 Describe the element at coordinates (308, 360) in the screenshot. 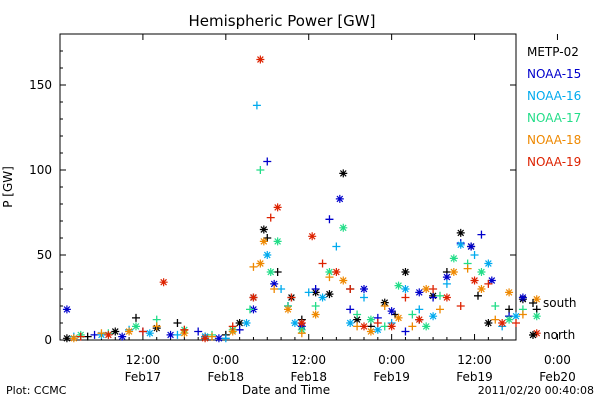

I see `x-tick-time-2: 12:00` at that location.